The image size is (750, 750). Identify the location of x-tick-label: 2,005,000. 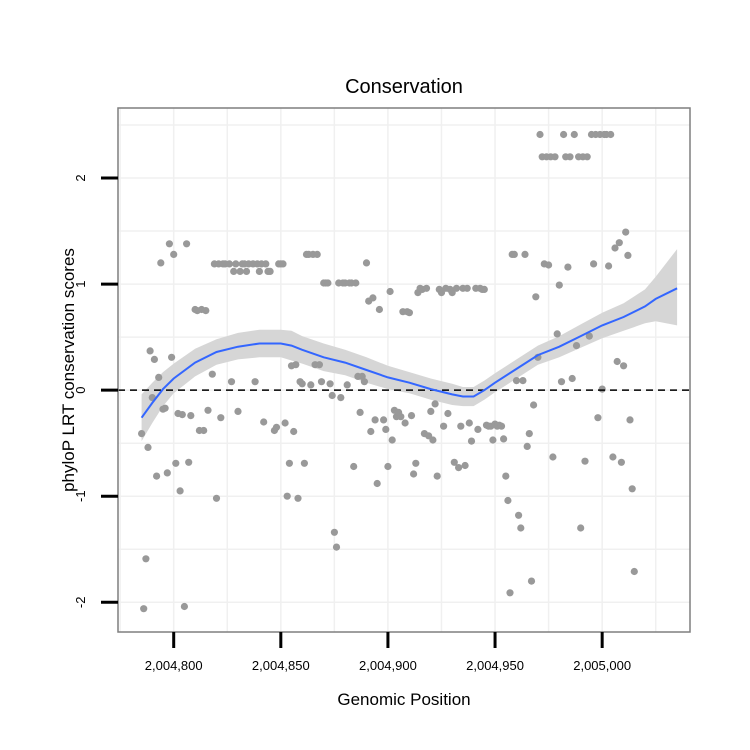
(602, 665).